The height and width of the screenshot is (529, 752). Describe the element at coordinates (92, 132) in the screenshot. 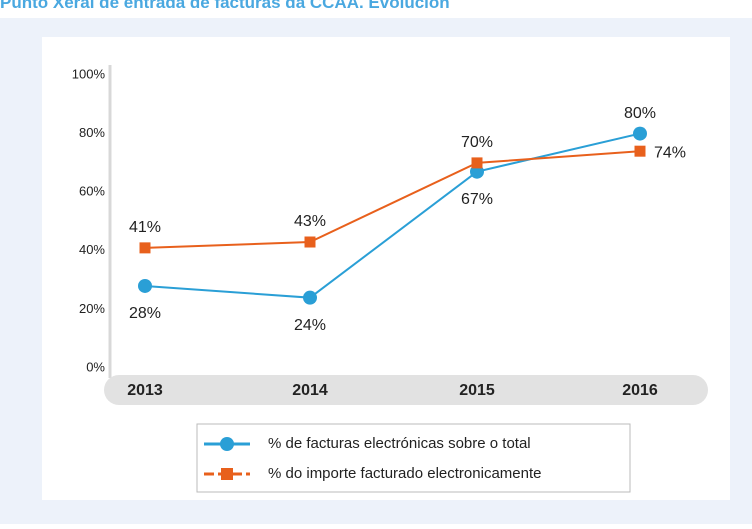

I see `y-tick-label: 80%` at that location.